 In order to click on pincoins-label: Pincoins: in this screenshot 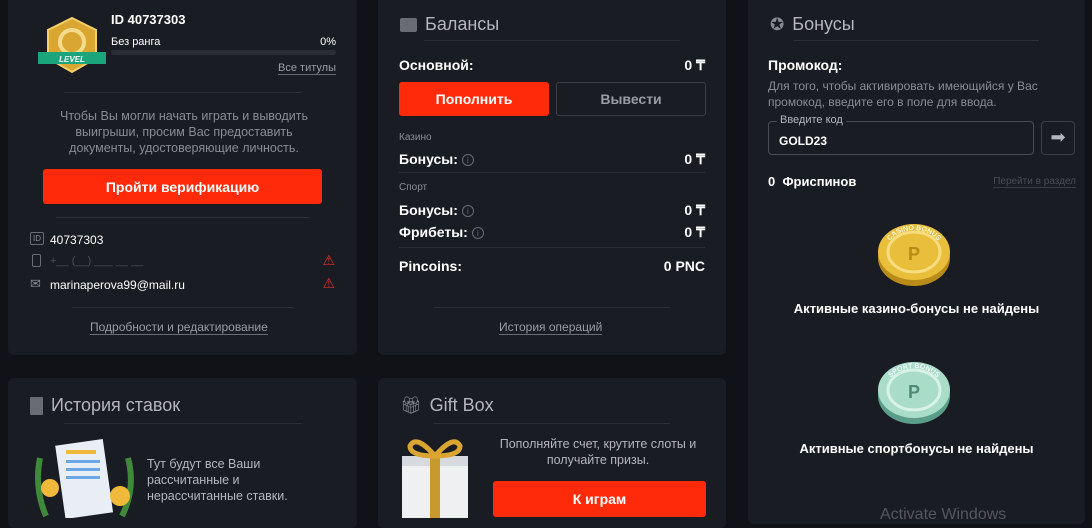, I will do `click(431, 266)`.